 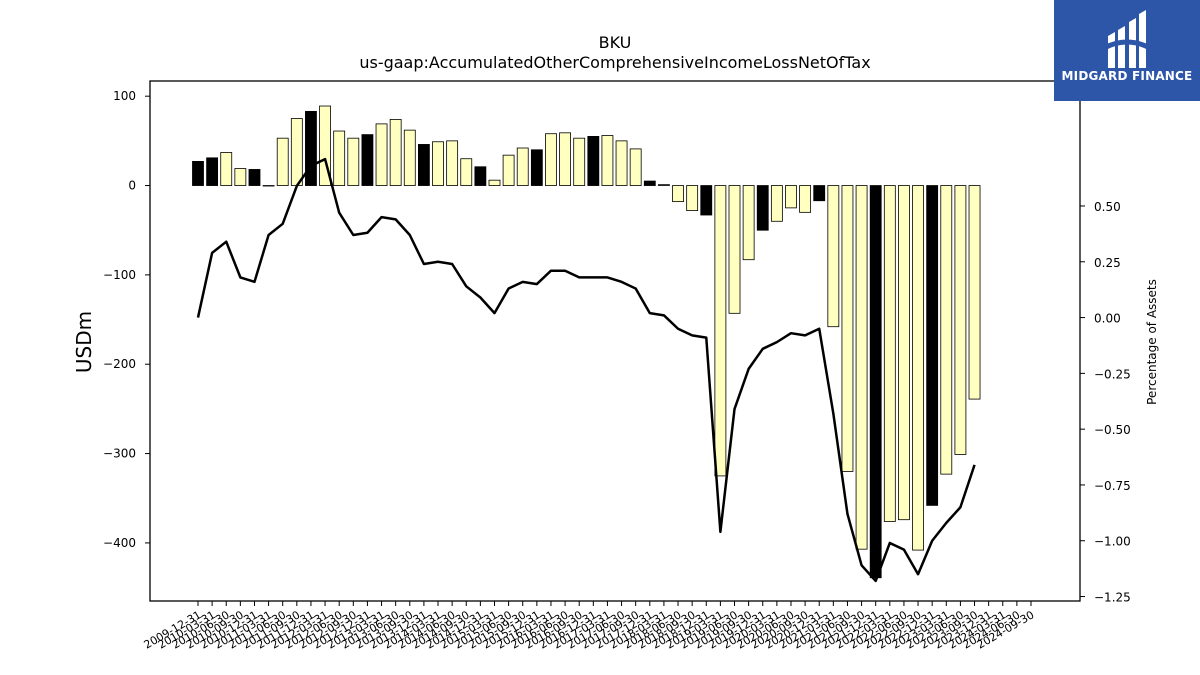 I want to click on y-axis-right-label: Percentage of Assets, so click(x=1152, y=342).